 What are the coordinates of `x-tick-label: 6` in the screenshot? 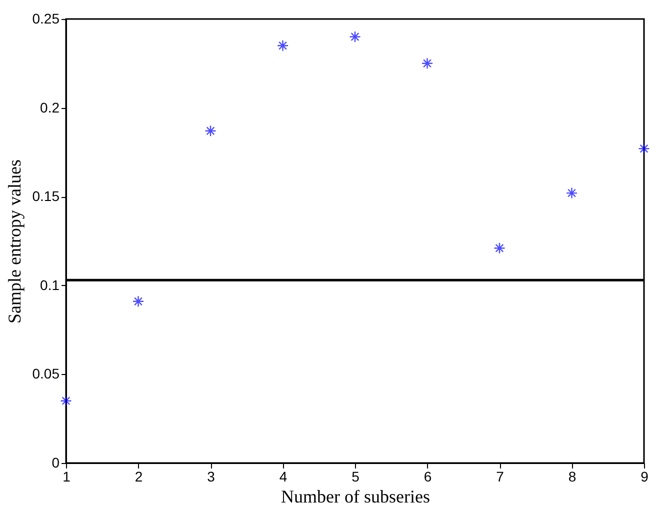 It's located at (428, 476).